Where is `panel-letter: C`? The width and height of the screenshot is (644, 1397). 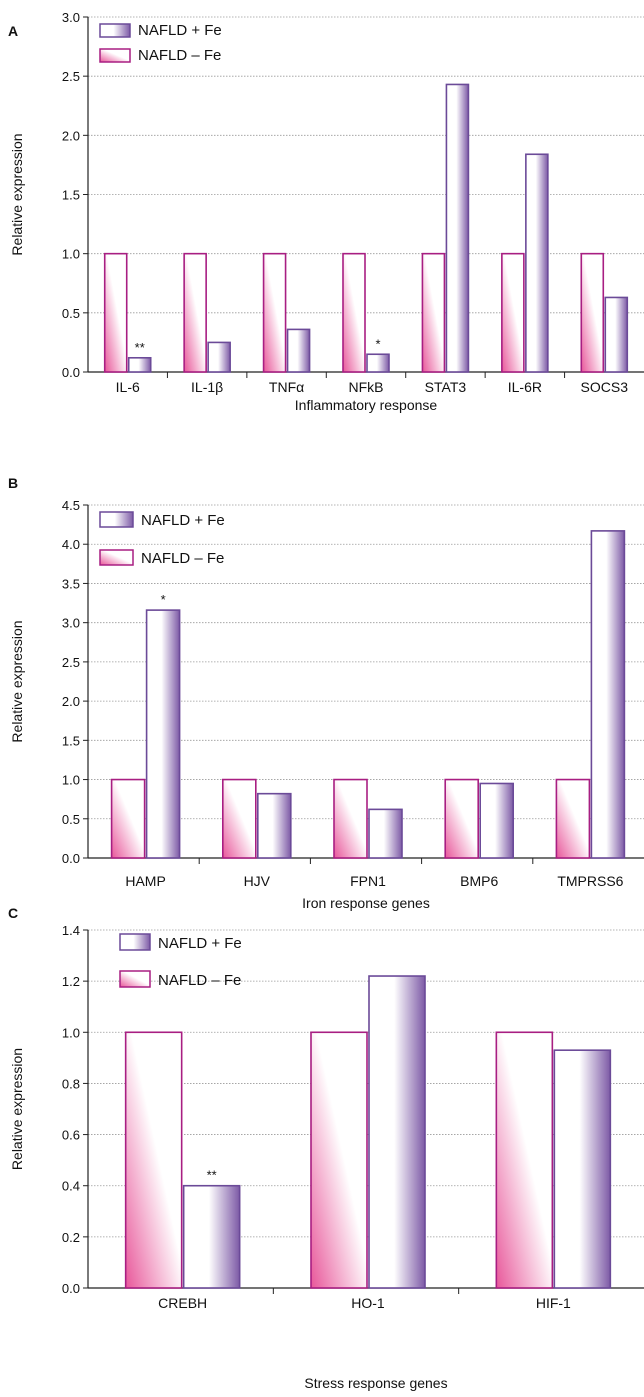
panel-letter: C is located at coordinates (13, 913).